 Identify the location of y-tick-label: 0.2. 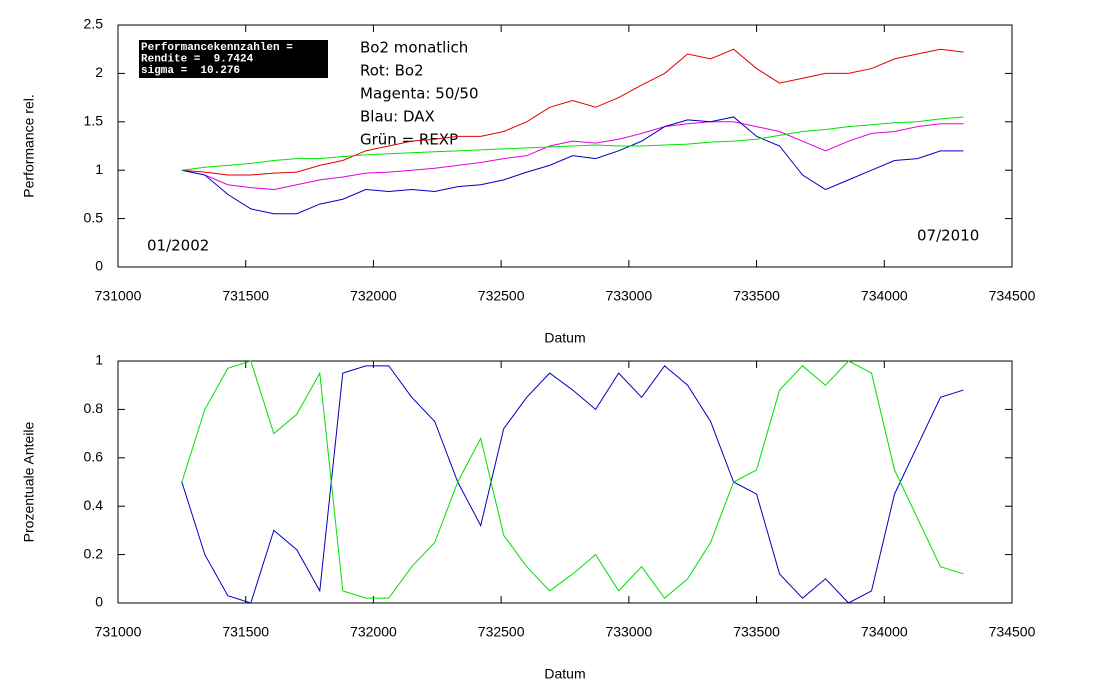
(94, 553).